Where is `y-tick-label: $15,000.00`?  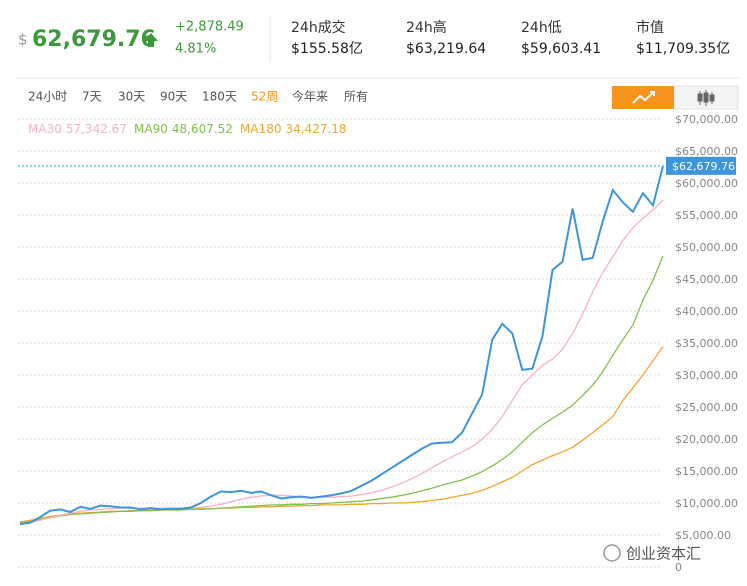 y-tick-label: $15,000.00 is located at coordinates (706, 471).